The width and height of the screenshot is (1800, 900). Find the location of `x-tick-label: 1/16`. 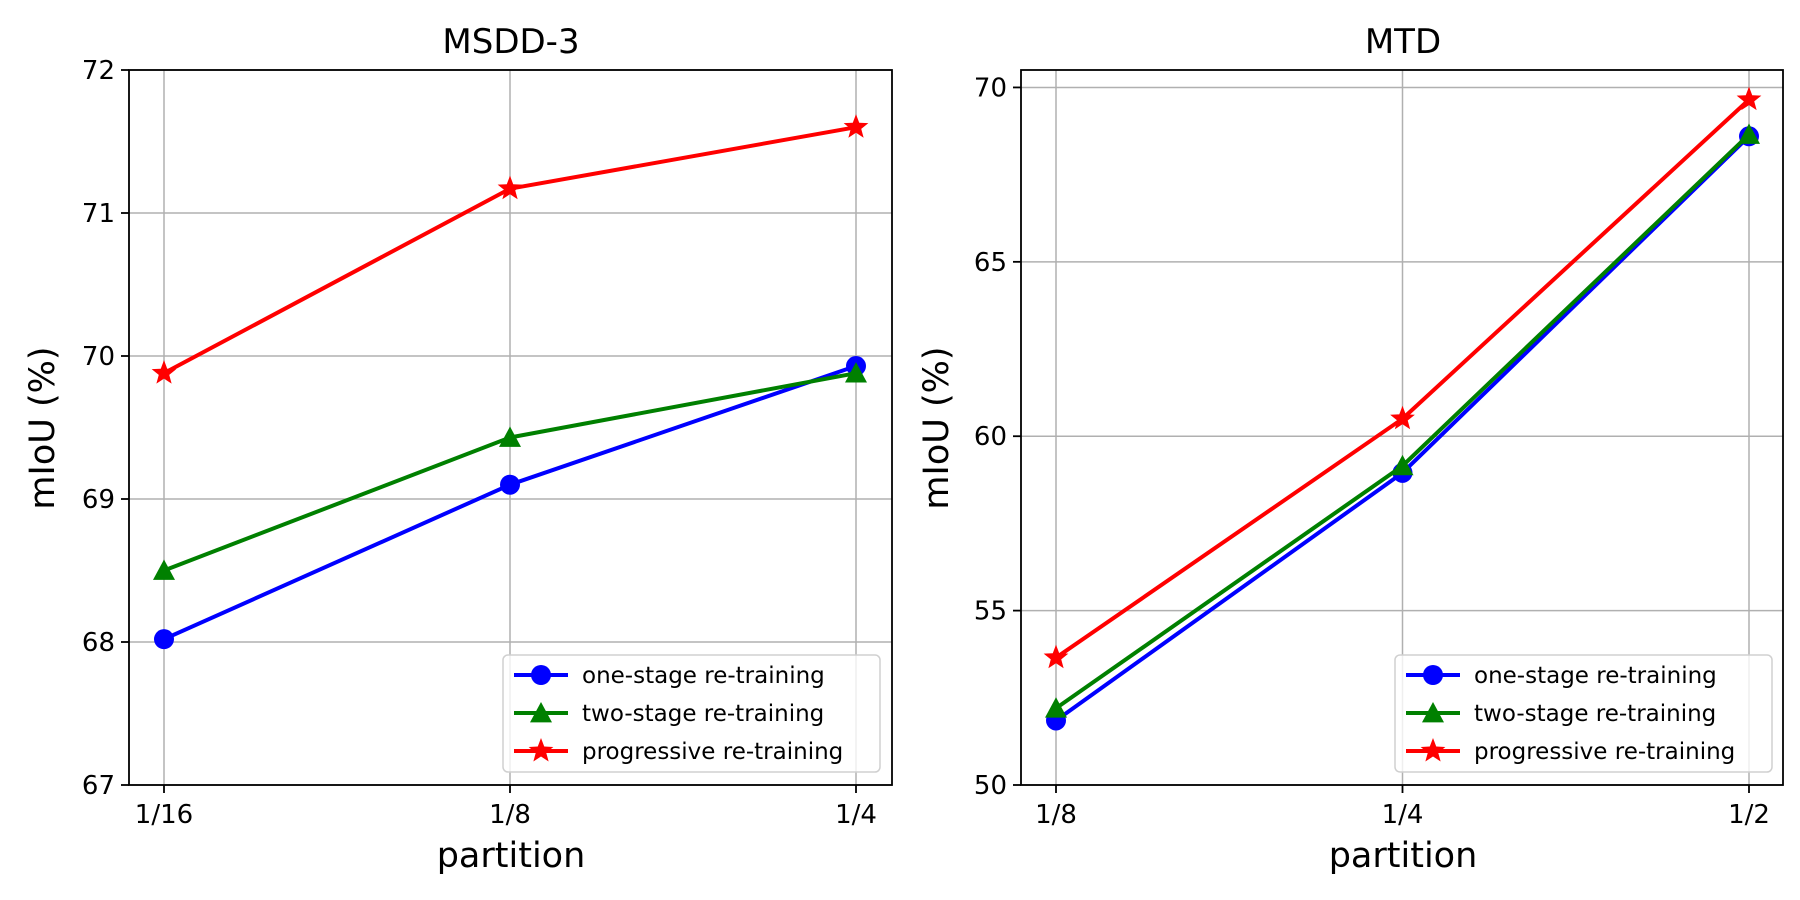

x-tick-label: 1/16 is located at coordinates (164, 815).